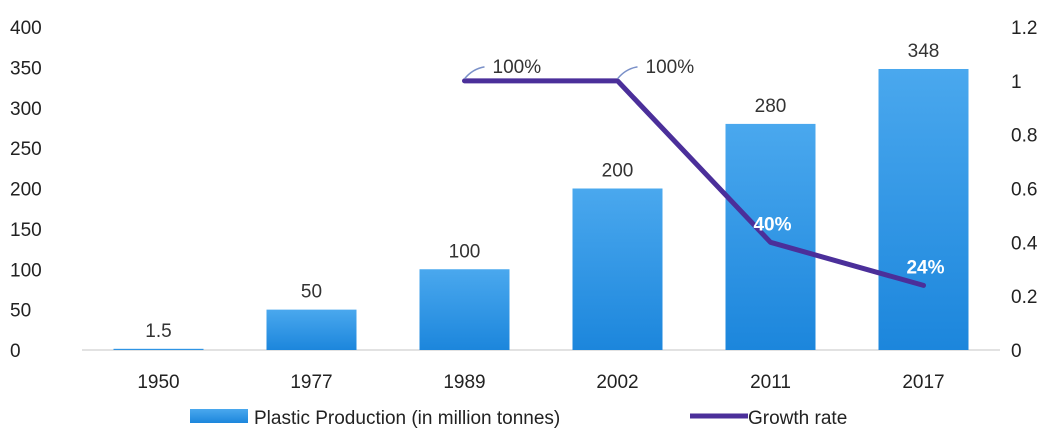 The height and width of the screenshot is (430, 1041). Describe the element at coordinates (1024, 297) in the screenshot. I see `y-right-tick-label: 0.2` at that location.